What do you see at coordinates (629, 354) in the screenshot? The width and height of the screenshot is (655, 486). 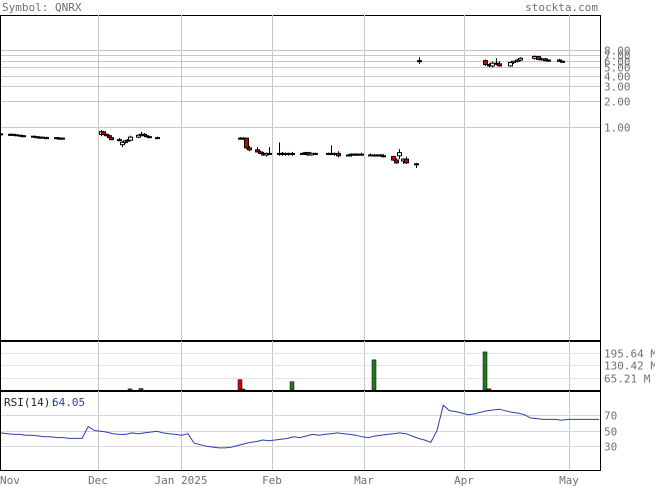 I see `volume-tick-label: 195.64 M` at bounding box center [629, 354].